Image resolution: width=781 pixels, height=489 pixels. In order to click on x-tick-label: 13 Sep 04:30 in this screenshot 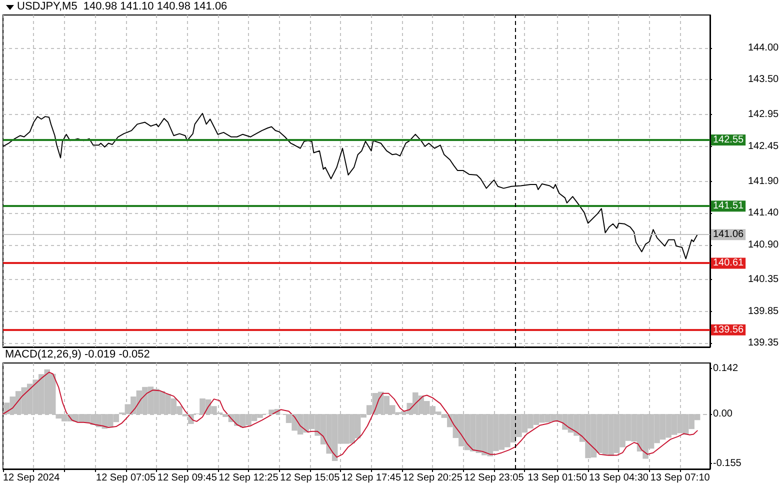, I will do `click(618, 478)`.